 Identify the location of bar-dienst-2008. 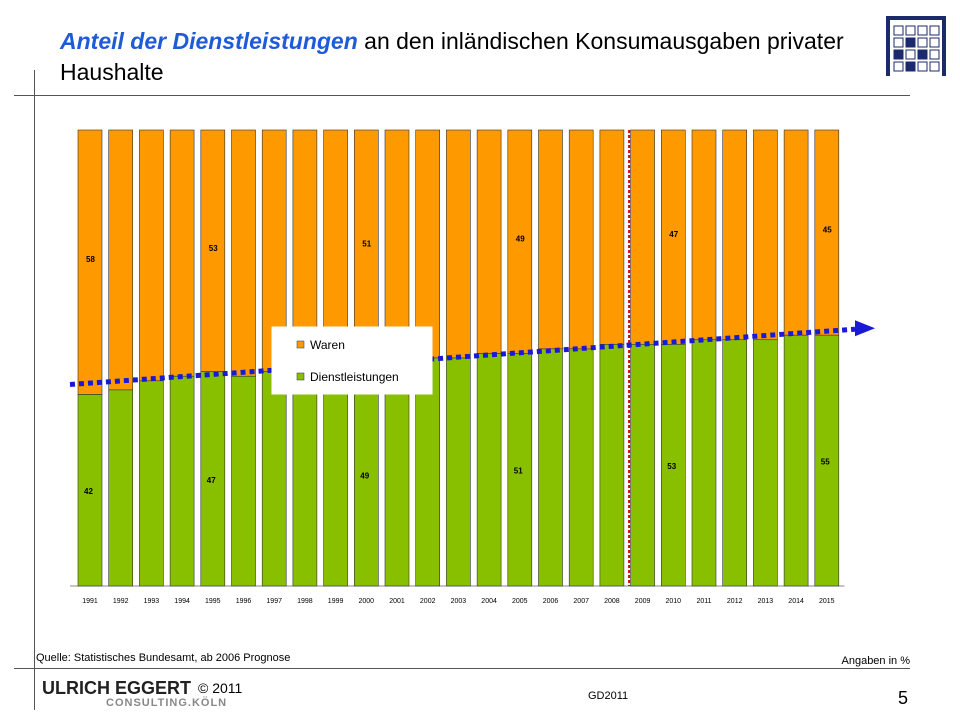
(612, 465).